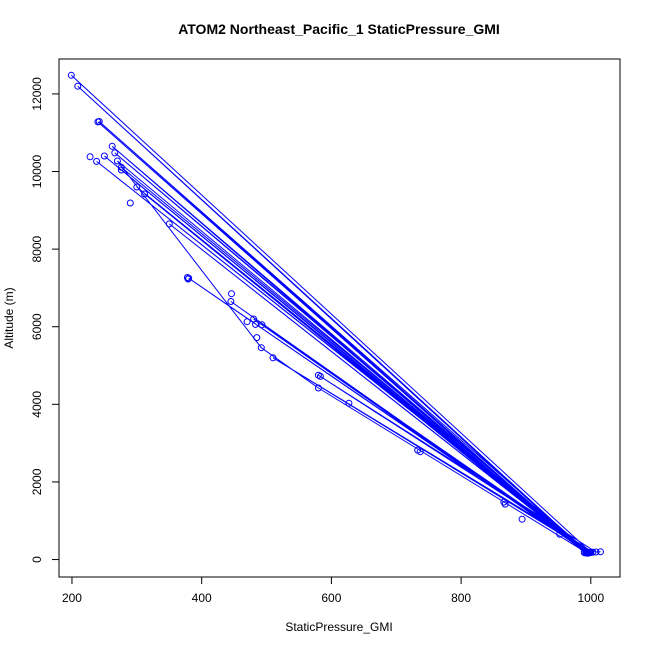  Describe the element at coordinates (461, 598) in the screenshot. I see `x-tick-label: 800` at that location.